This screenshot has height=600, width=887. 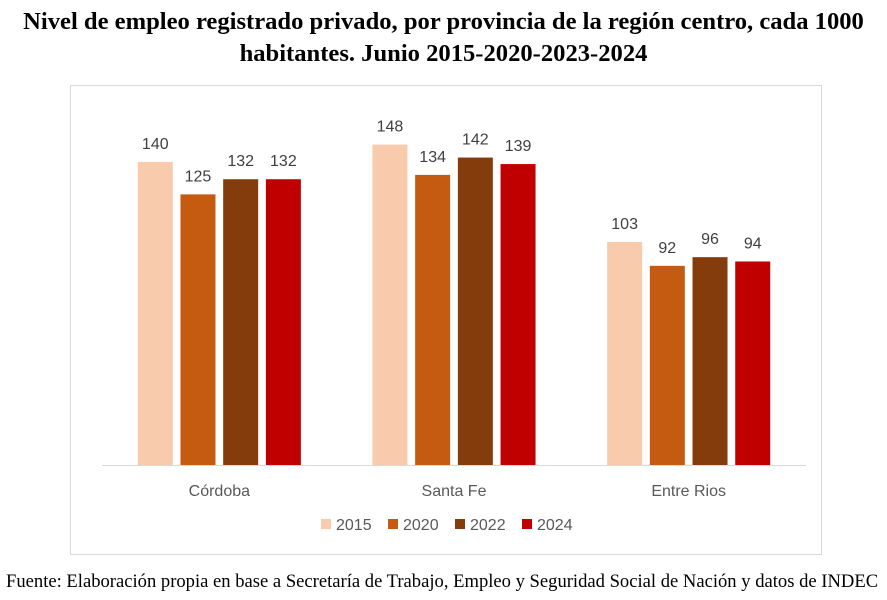 What do you see at coordinates (155, 144) in the screenshot?
I see `data-label-cordoba-2015: 140` at bounding box center [155, 144].